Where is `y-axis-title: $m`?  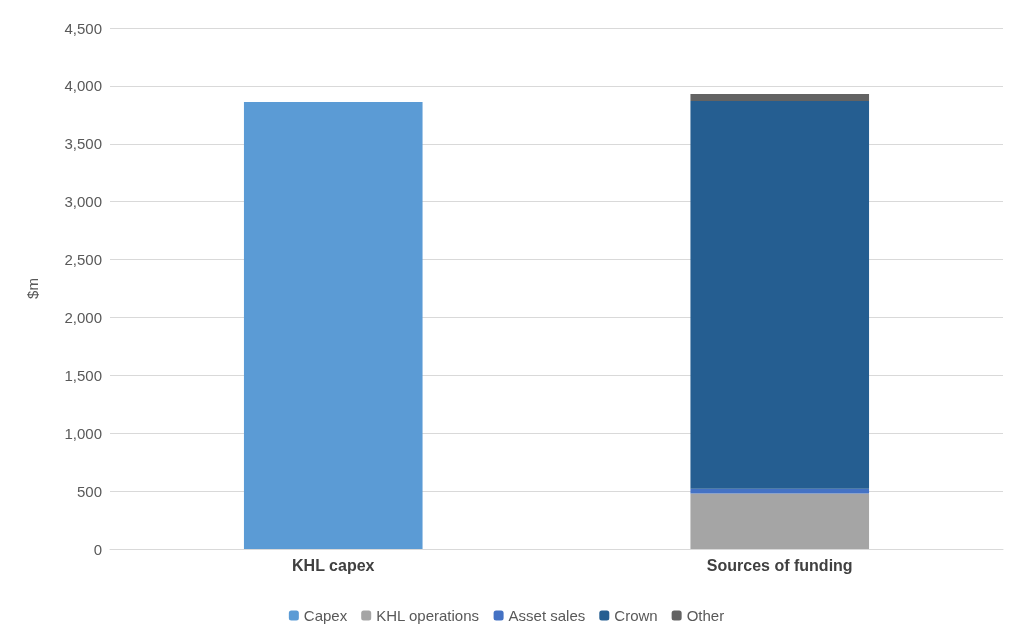 y-axis-title: $m is located at coordinates (32, 288).